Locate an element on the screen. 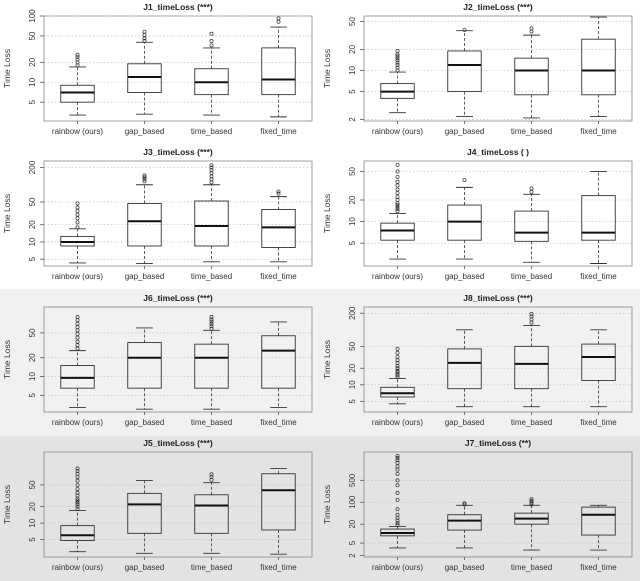 Image resolution: width=640 pixels, height=581 pixels. chart-title: J7_timeLoss (**) is located at coordinates (498, 443).